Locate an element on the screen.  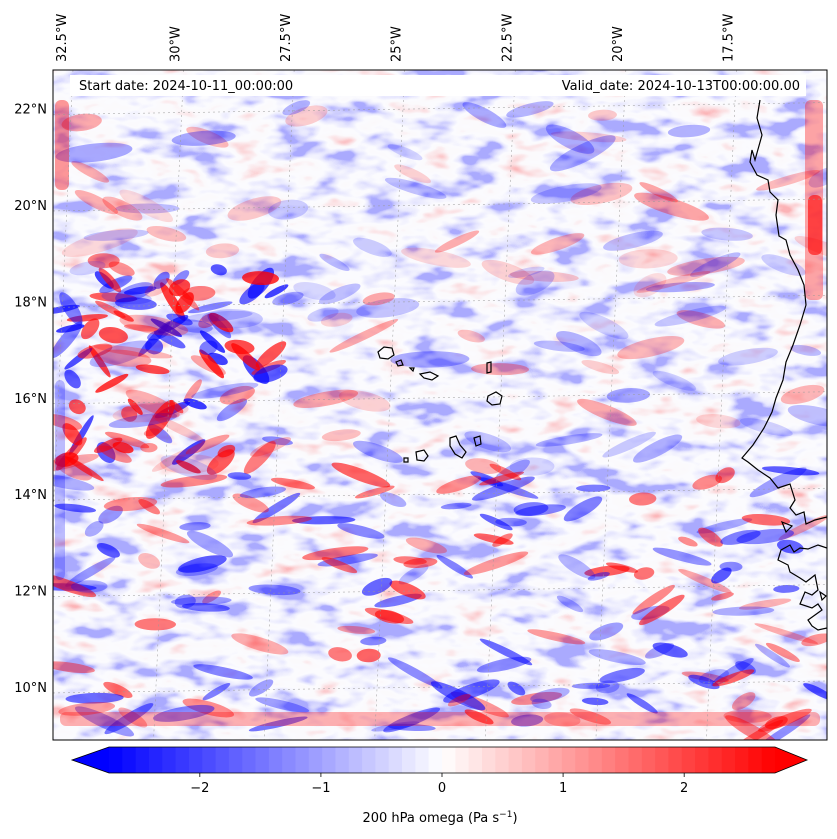
colorbar-label: 200 hPa omega (Pa s−1) is located at coordinates (439, 818).